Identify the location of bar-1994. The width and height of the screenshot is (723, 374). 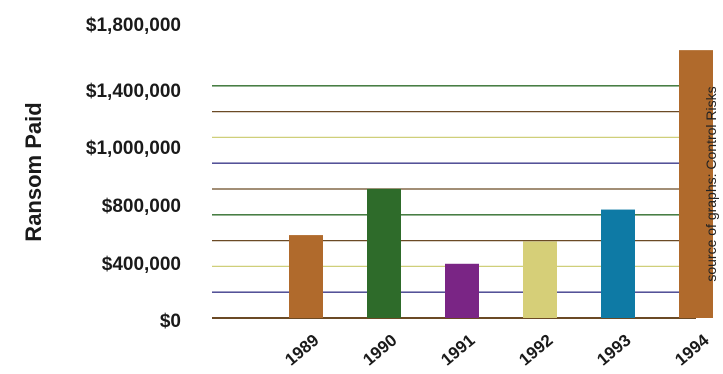
(696, 184).